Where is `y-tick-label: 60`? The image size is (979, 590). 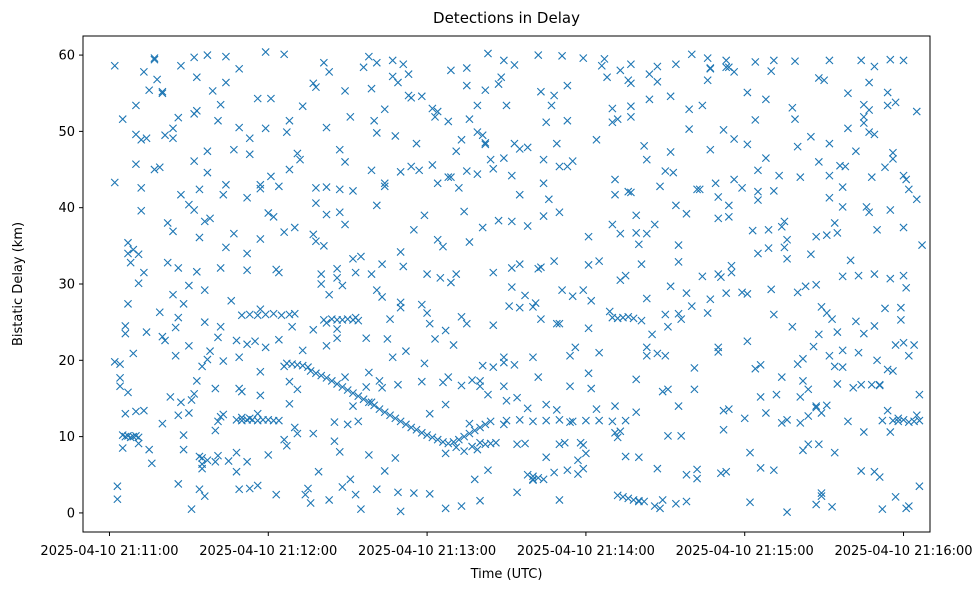
y-tick-label: 60 is located at coordinates (66, 56).